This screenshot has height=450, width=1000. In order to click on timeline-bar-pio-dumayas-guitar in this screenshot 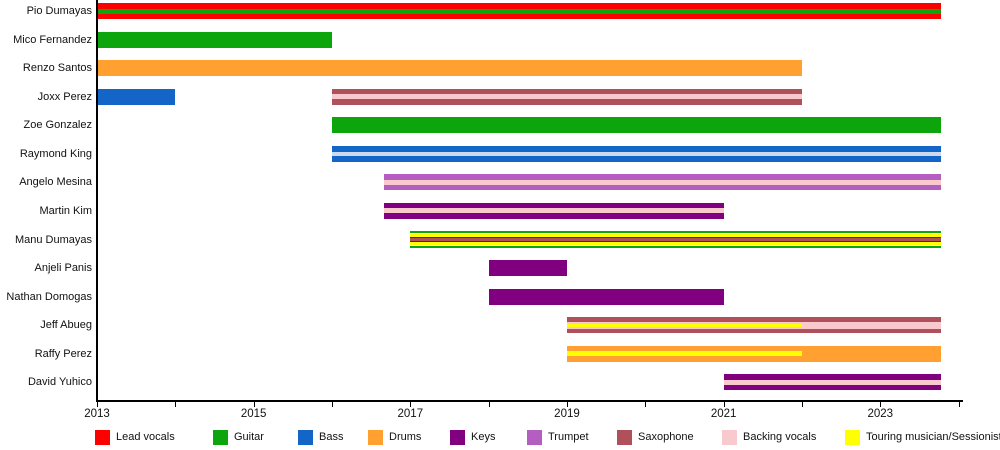, I will do `click(519, 11)`.